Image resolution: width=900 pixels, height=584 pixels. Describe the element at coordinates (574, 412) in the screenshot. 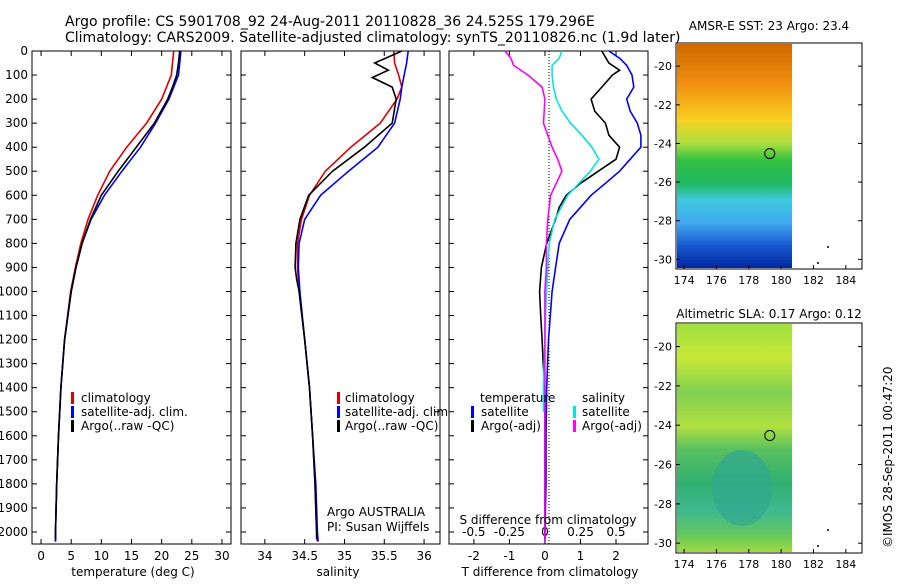

I see `legend-swatch-salinity-satellite` at that location.